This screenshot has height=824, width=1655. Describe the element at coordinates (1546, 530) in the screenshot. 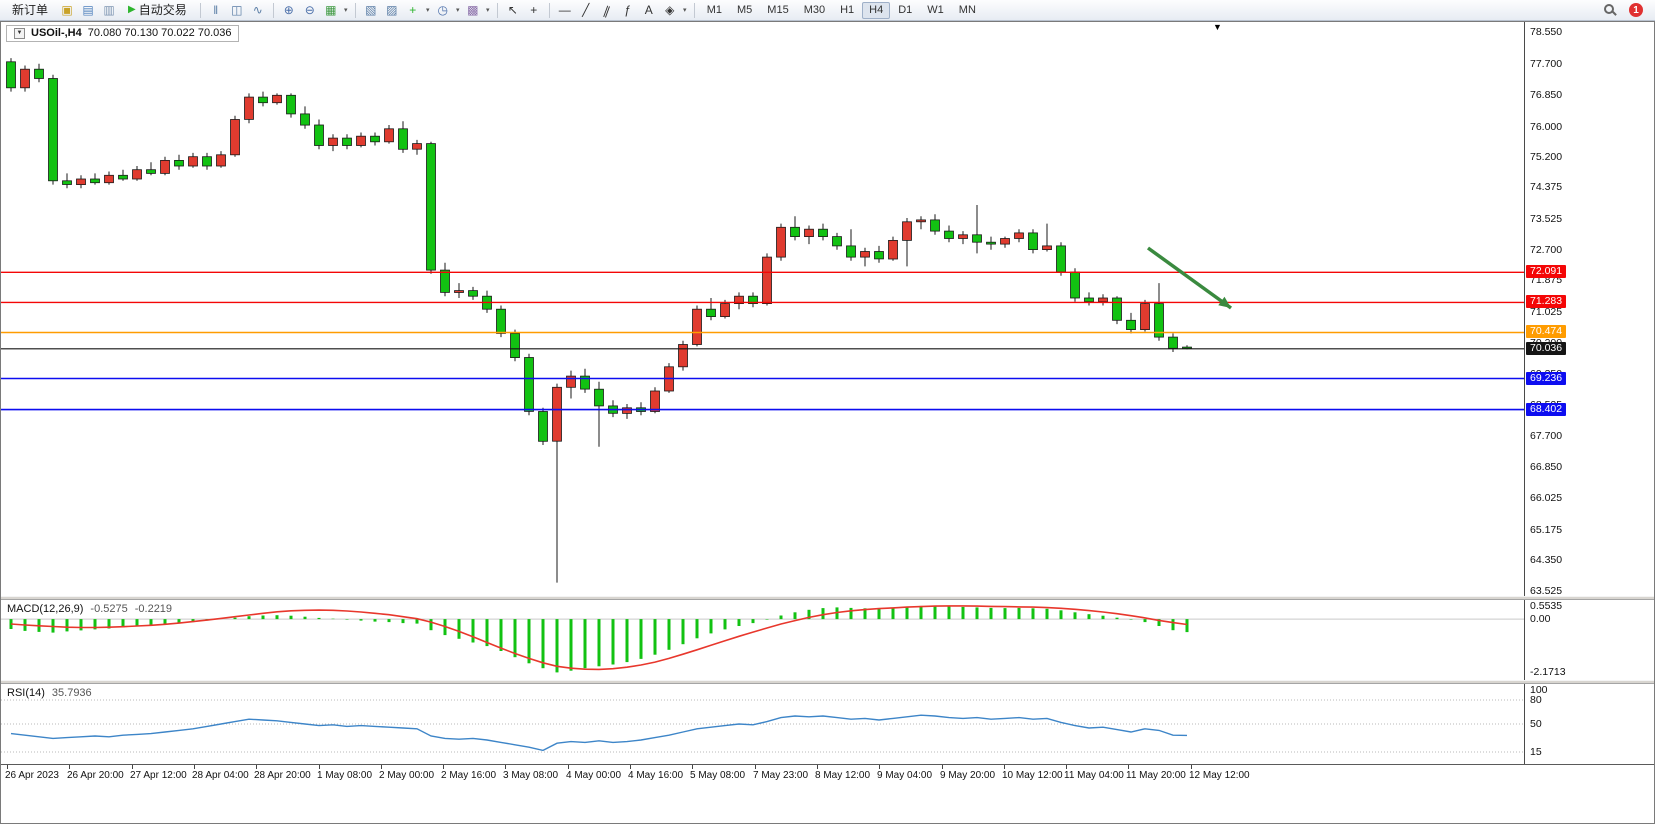

I see `price-axis-label: 65.175` at that location.